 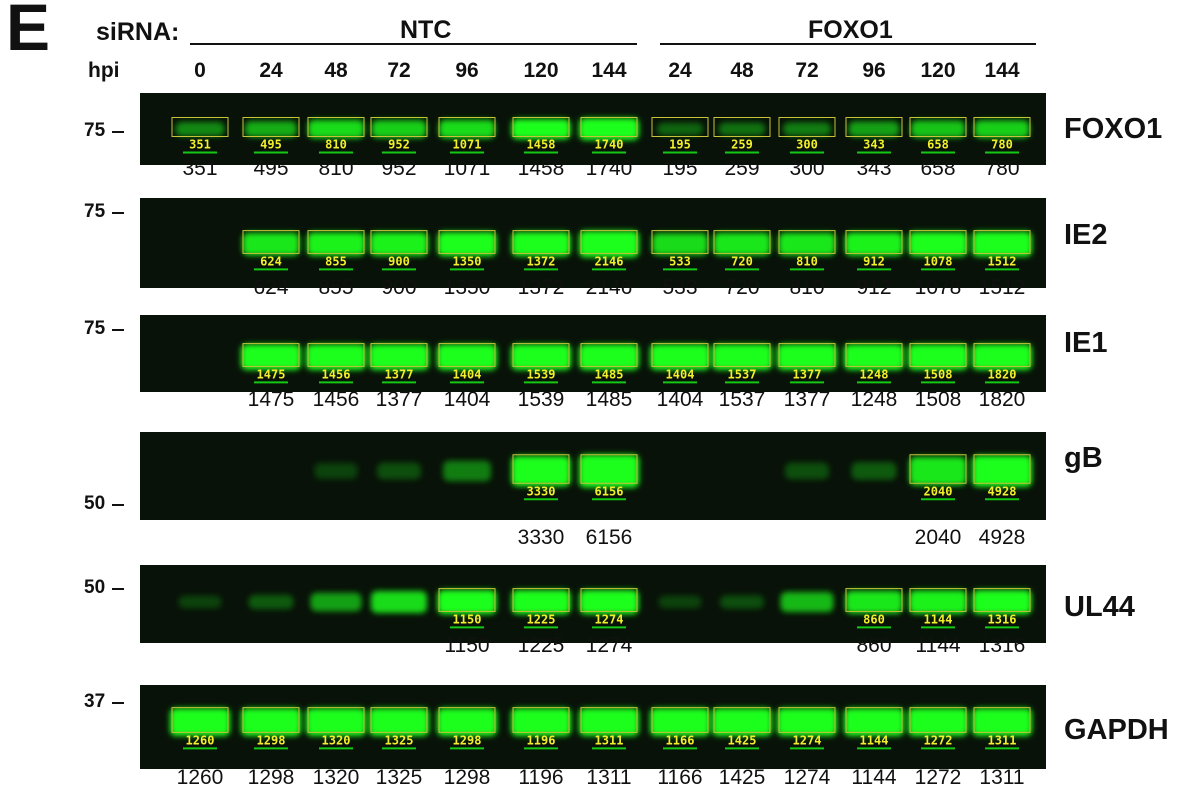 What do you see at coordinates (807, 145) in the screenshot?
I see `roi-label: 300` at bounding box center [807, 145].